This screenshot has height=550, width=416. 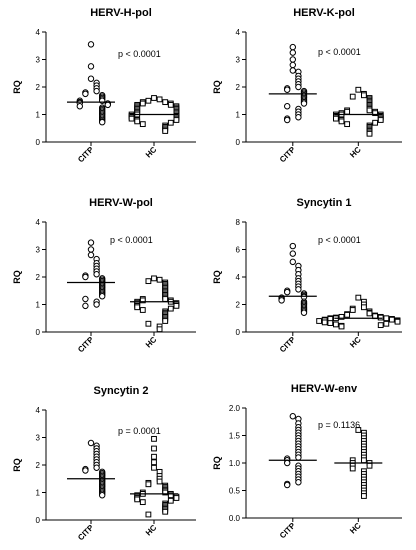 I want to click on y-tick-label: 2.0, so click(x=235, y=408).